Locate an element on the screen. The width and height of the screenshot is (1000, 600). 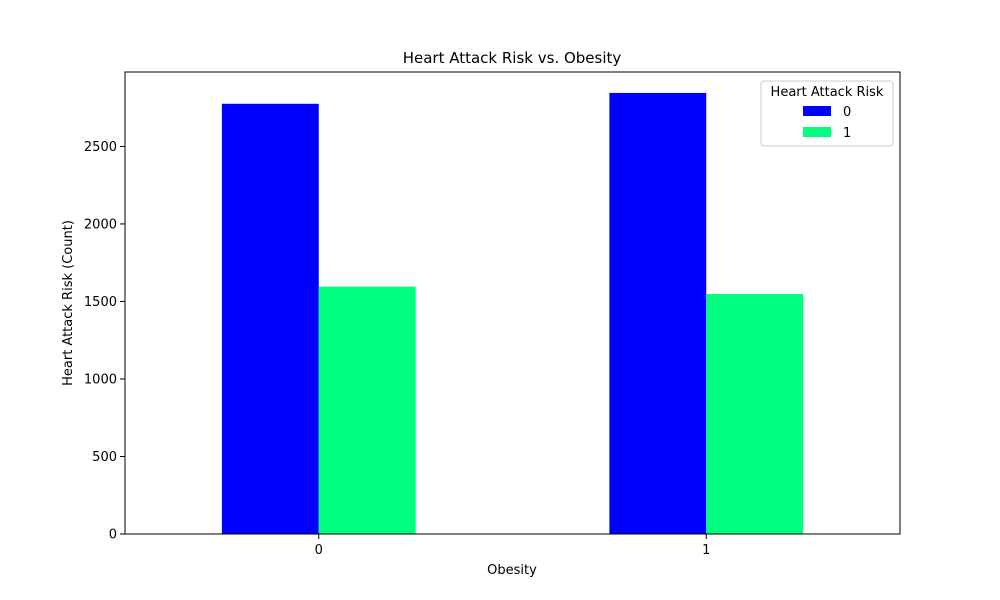
x-axis-label: Obesity is located at coordinates (512, 570).